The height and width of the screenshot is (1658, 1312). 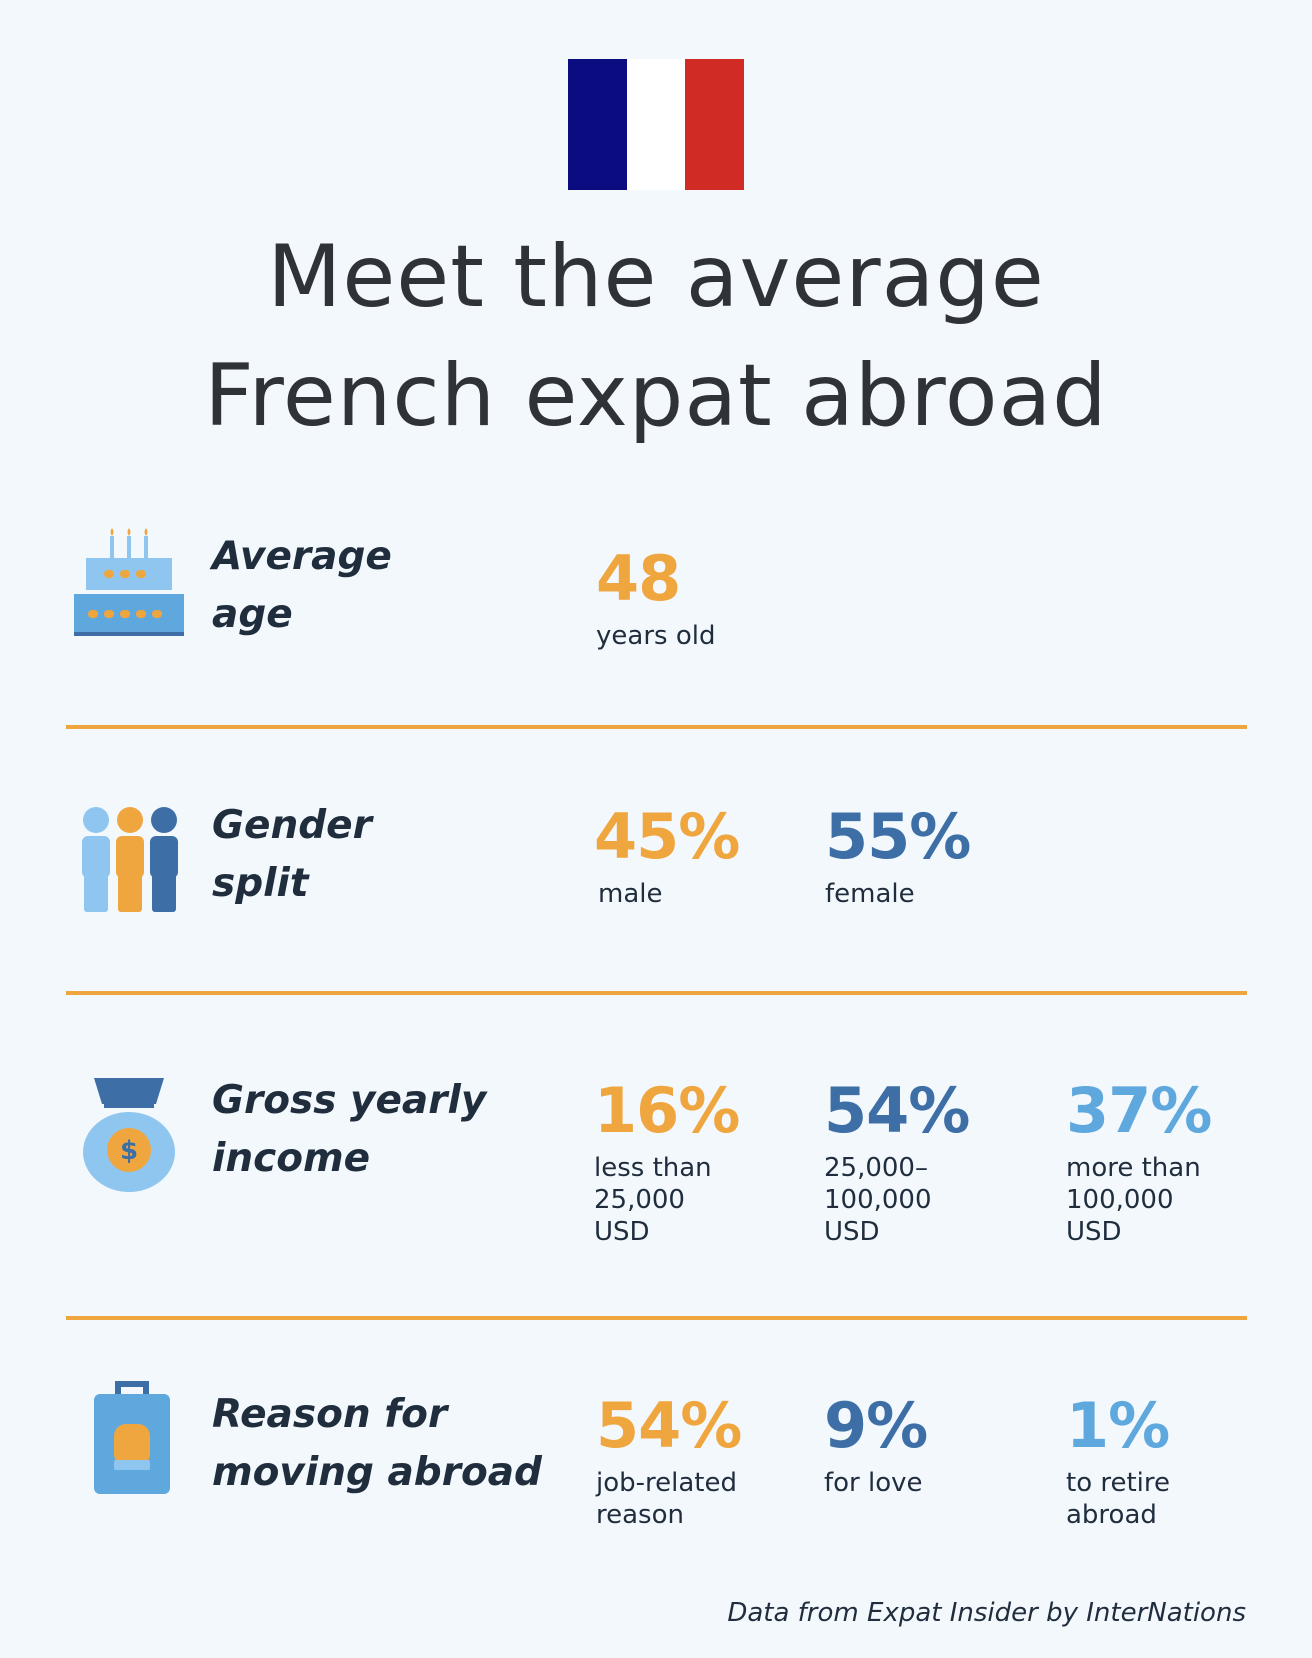 I want to click on row-label-line: split, so click(x=260, y=883).